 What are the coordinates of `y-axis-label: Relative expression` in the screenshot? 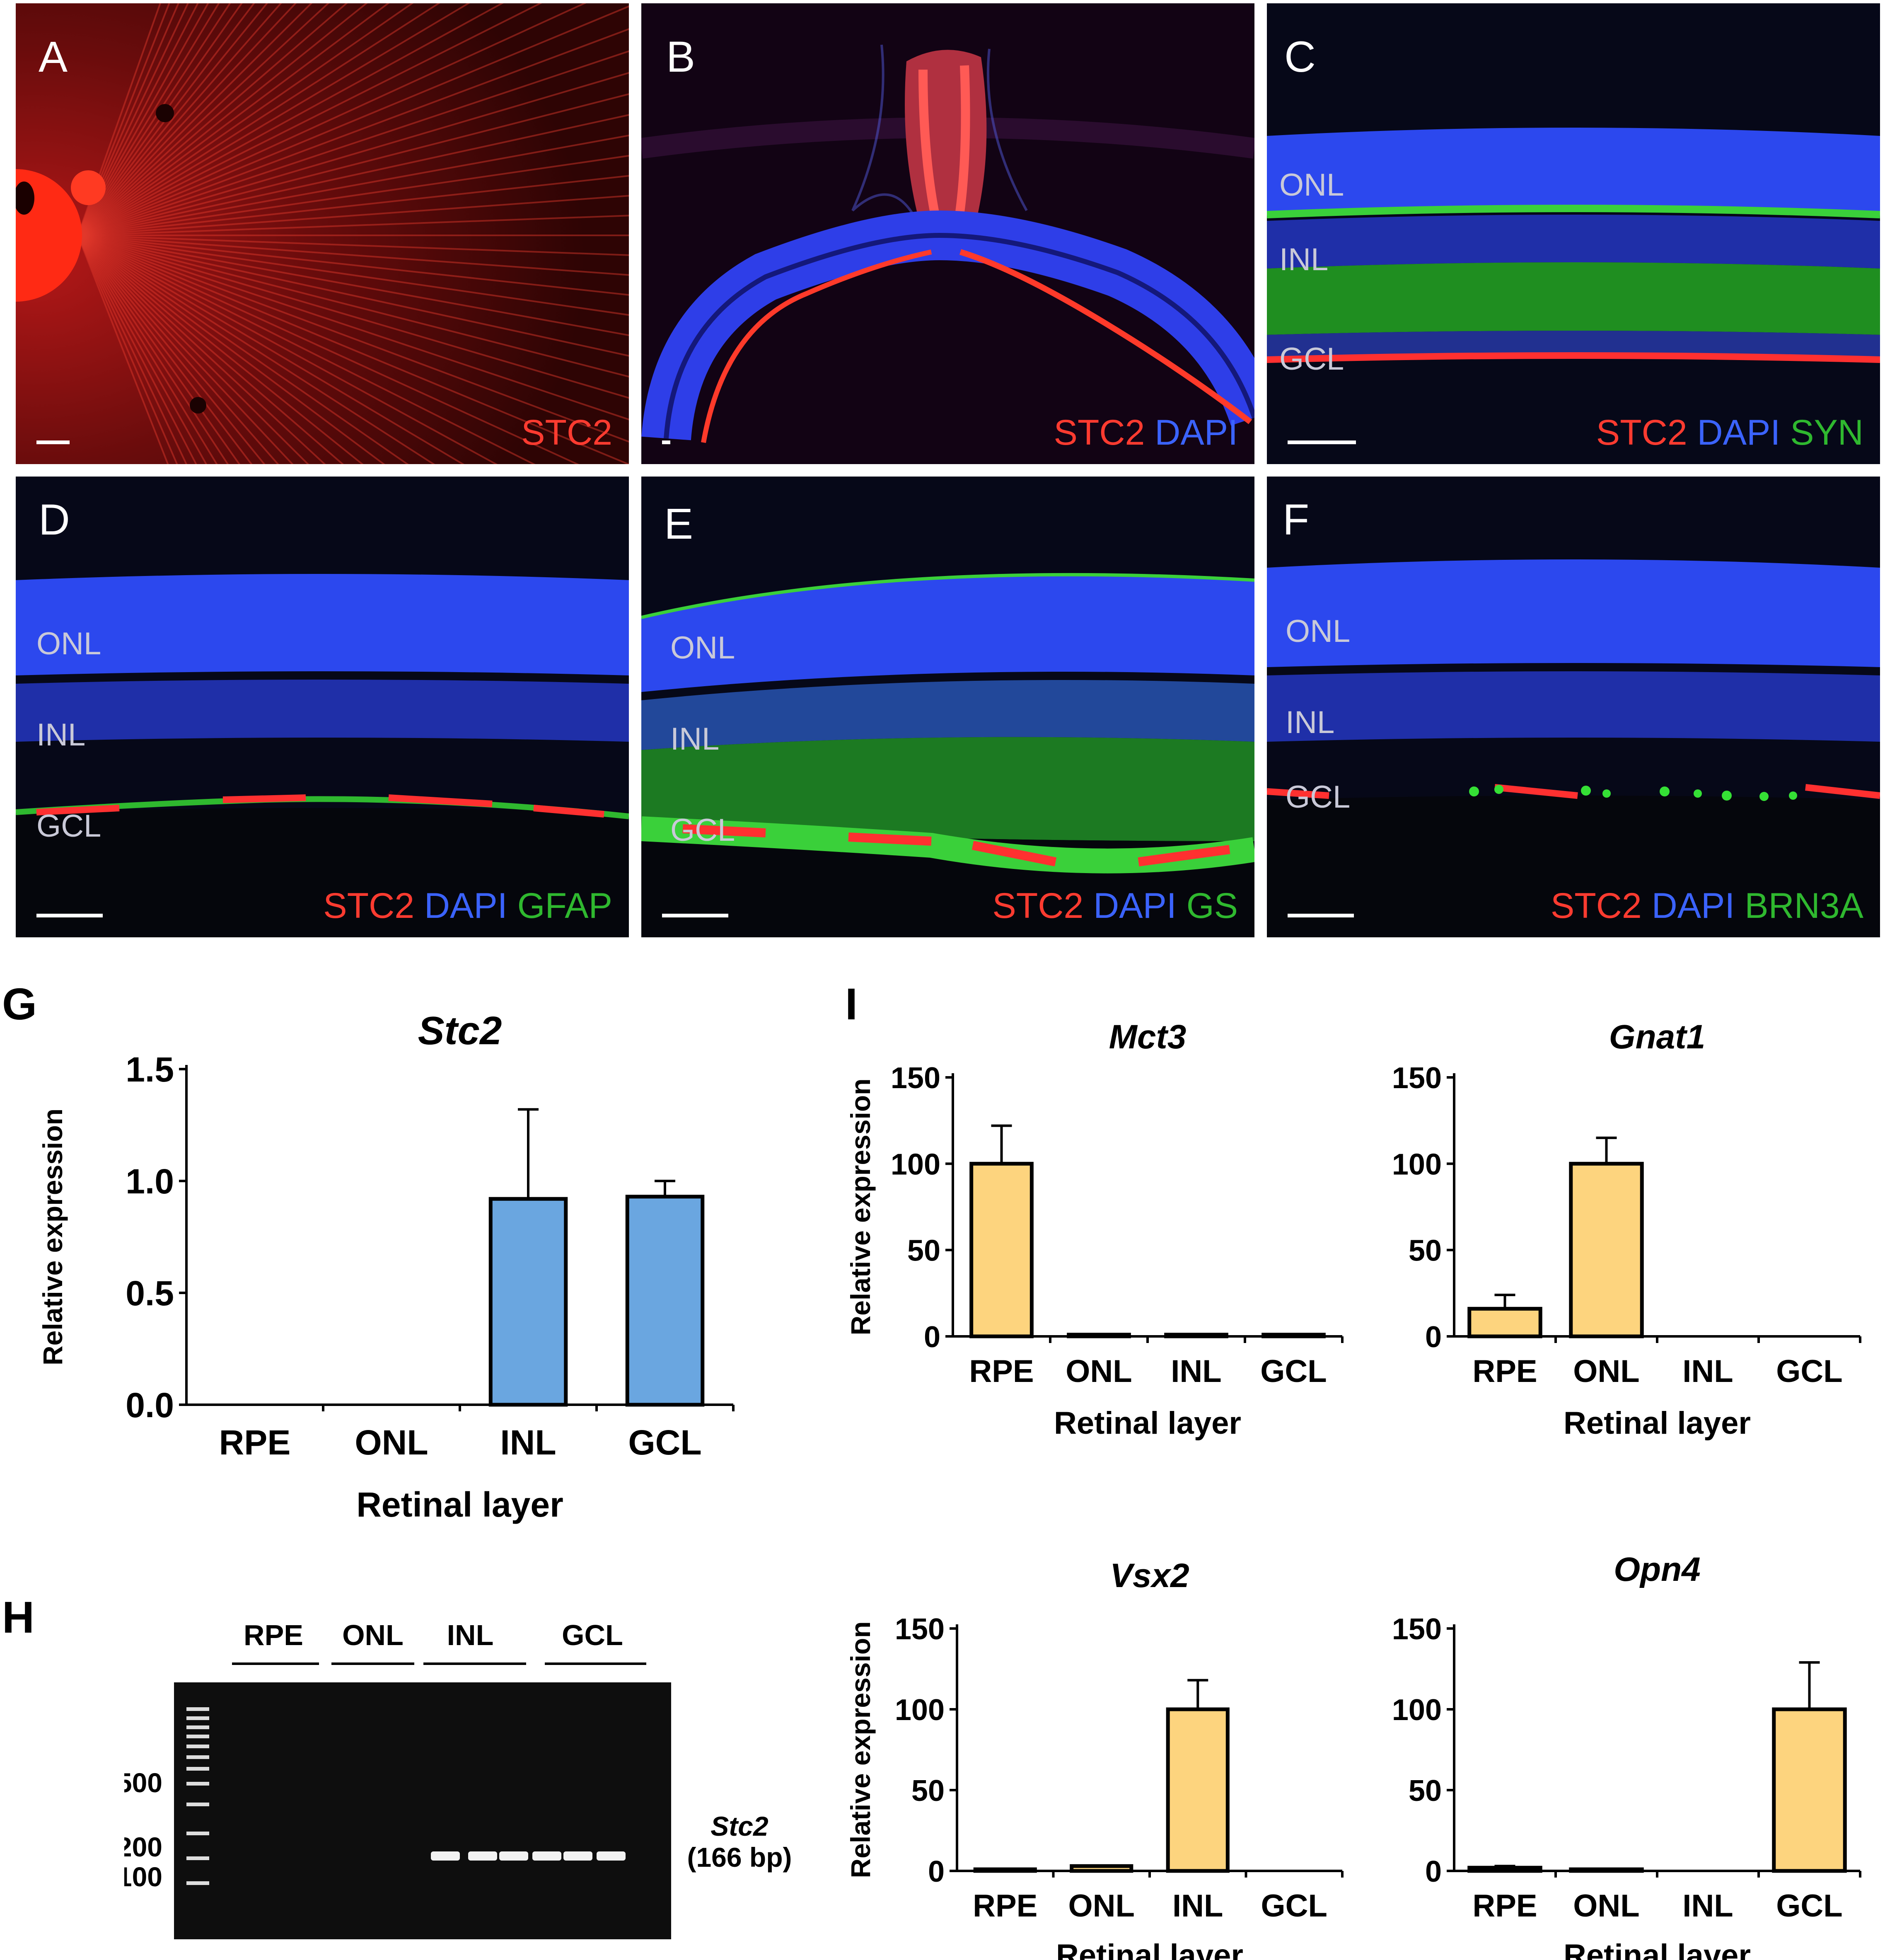 It's located at (861, 1207).